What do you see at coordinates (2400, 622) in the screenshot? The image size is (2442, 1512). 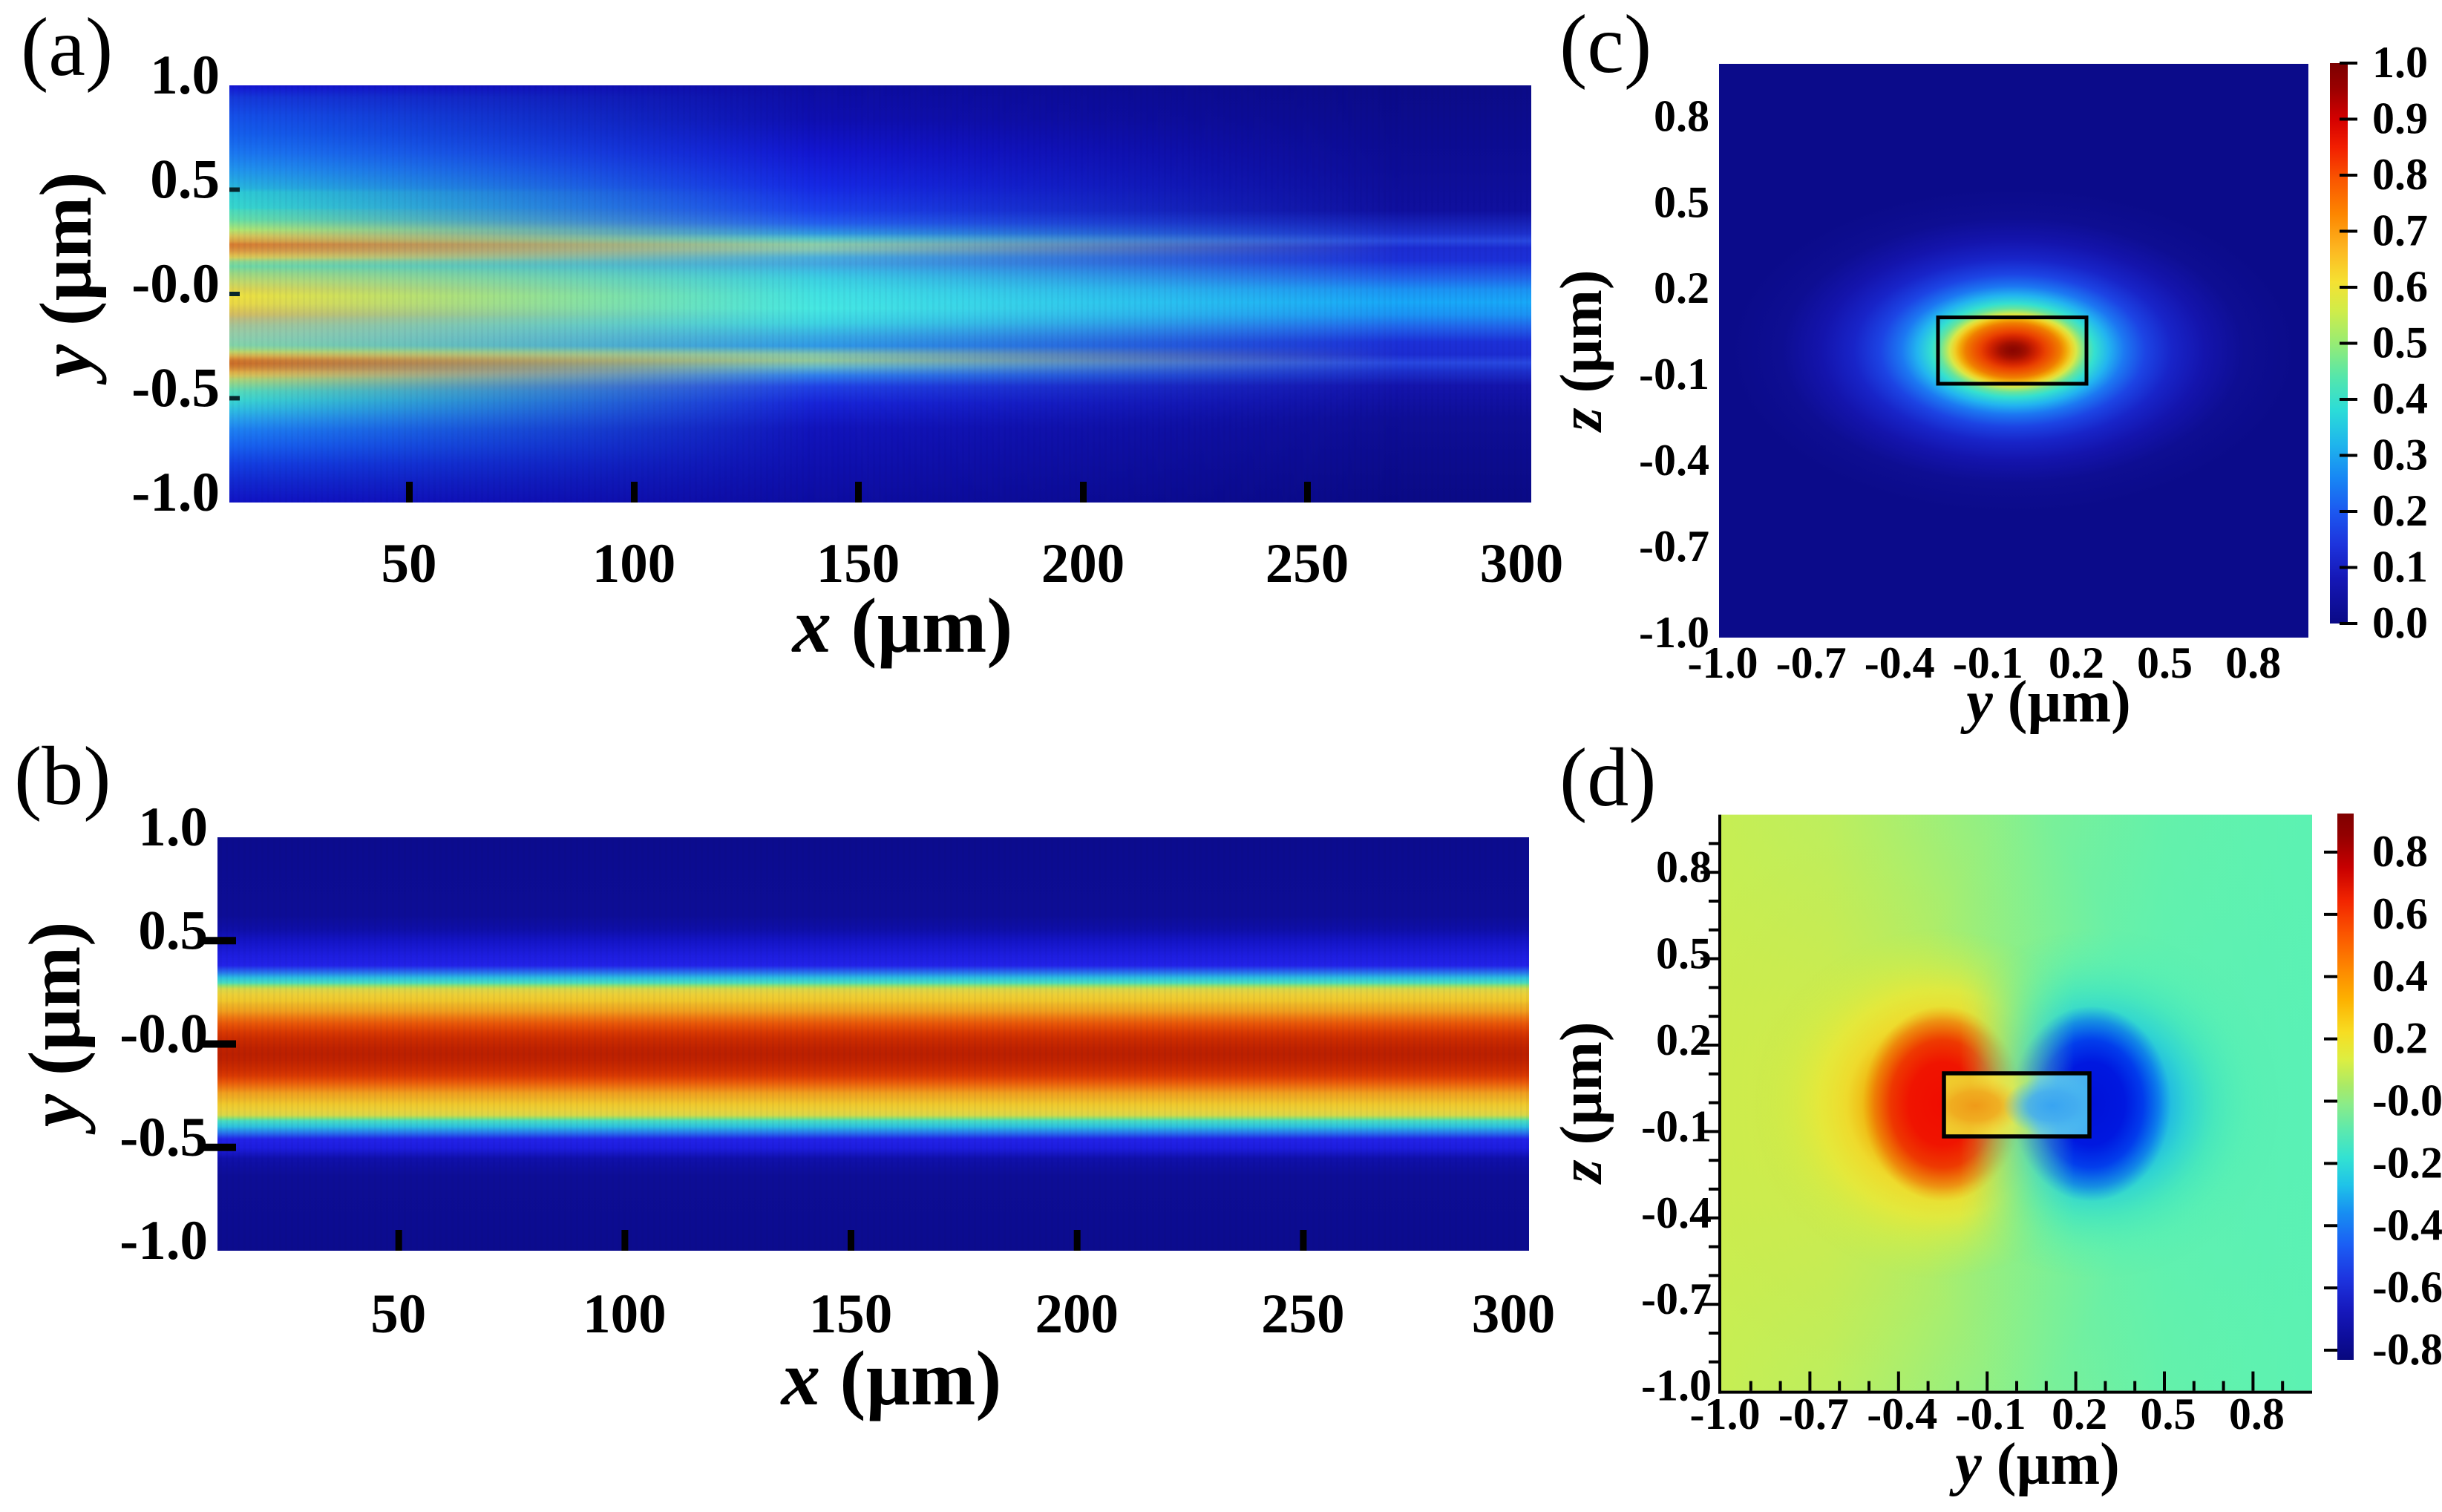 I see `svg-text: 0.0` at bounding box center [2400, 622].